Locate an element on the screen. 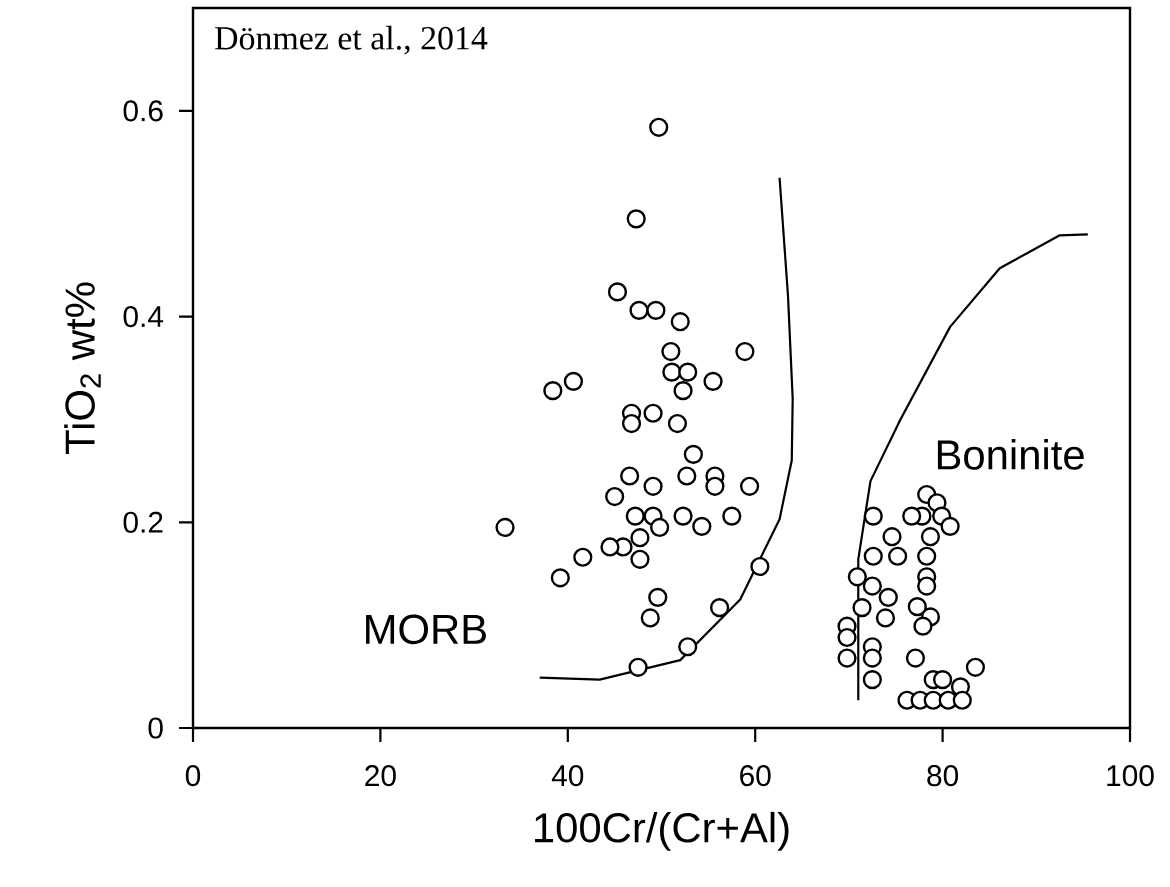  annotation: Boninite is located at coordinates (1010, 454).